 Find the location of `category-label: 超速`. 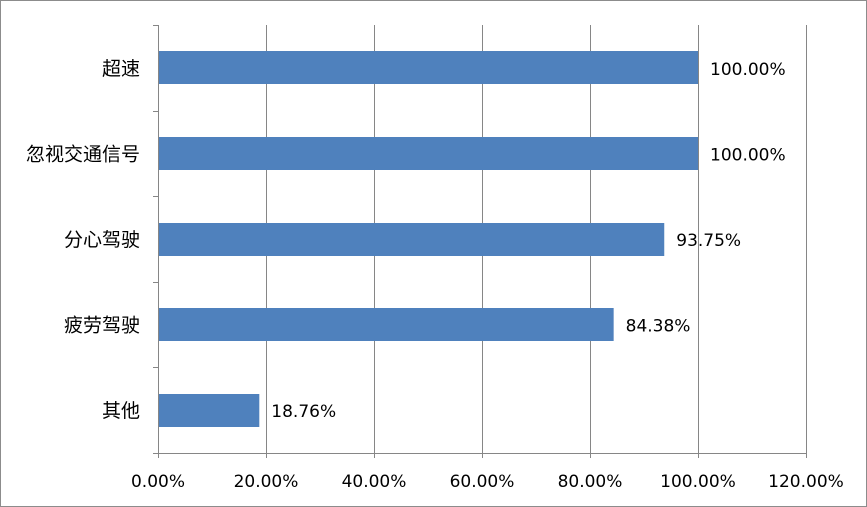

category-label: 超速 is located at coordinates (121, 69).